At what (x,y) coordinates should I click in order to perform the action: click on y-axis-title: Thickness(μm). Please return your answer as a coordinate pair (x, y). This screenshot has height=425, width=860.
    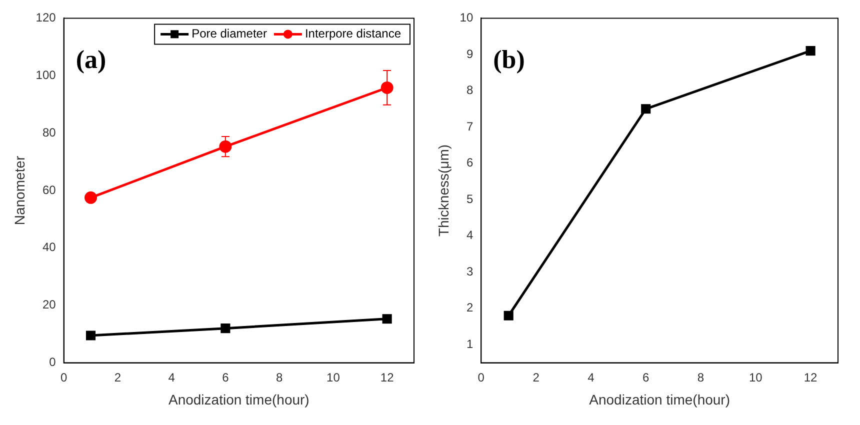
    Looking at the image, I should click on (443, 190).